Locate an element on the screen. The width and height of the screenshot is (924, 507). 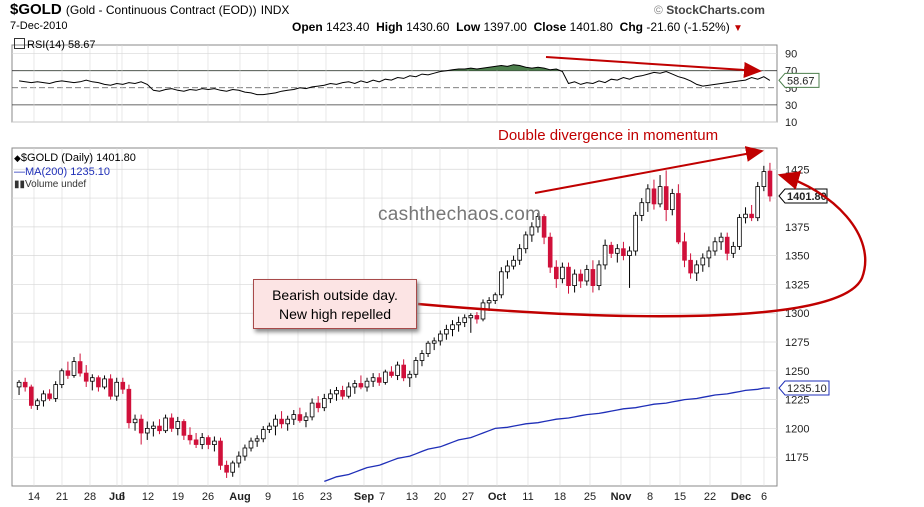
price-divergence-arrow is located at coordinates (649, 170).